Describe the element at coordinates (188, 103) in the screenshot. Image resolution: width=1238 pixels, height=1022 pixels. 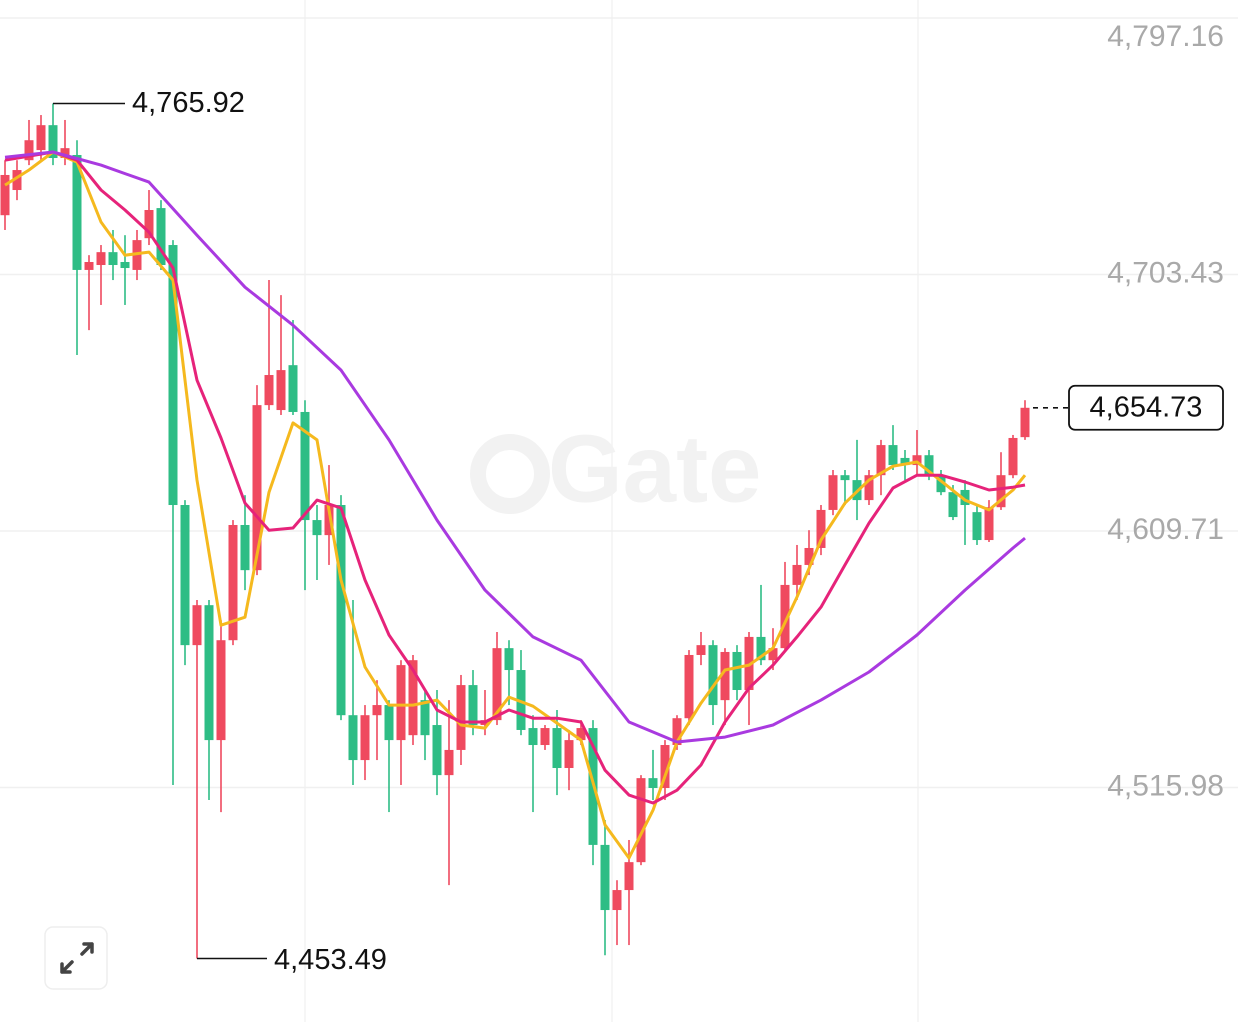
I see `high-annotation: 4,765.92` at that location.